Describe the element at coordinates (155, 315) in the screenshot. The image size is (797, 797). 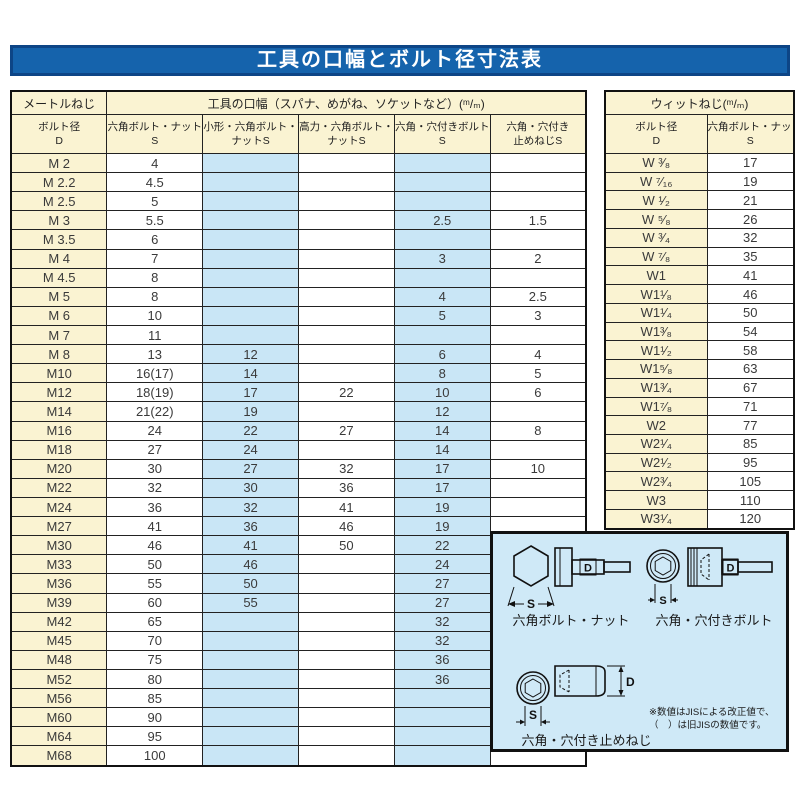
I see `cell-hex: 10` at that location.